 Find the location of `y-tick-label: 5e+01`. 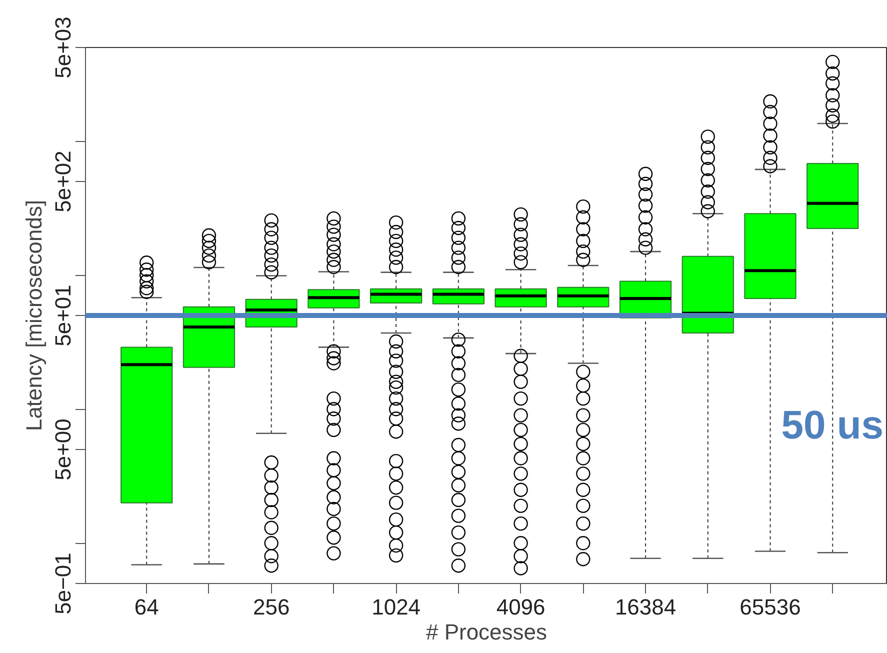

y-tick-label: 5e+01 is located at coordinates (63, 315).